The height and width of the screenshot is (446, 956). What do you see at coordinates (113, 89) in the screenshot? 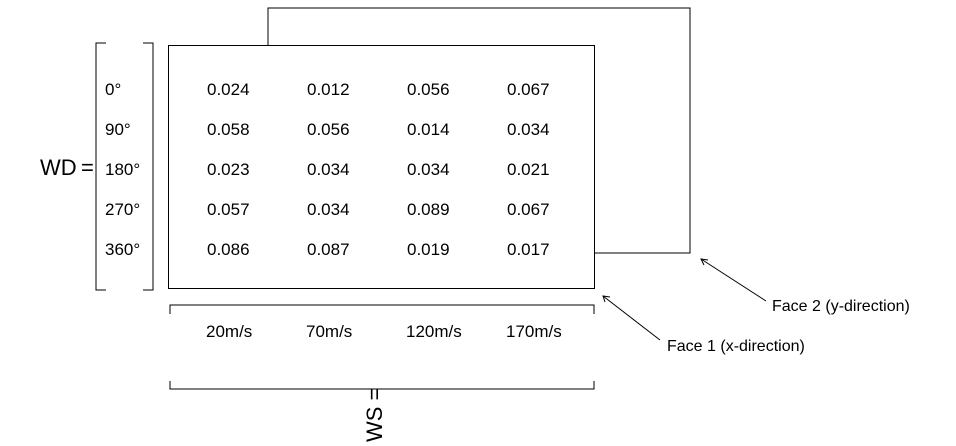
I see `direction-label: 0°` at bounding box center [113, 89].